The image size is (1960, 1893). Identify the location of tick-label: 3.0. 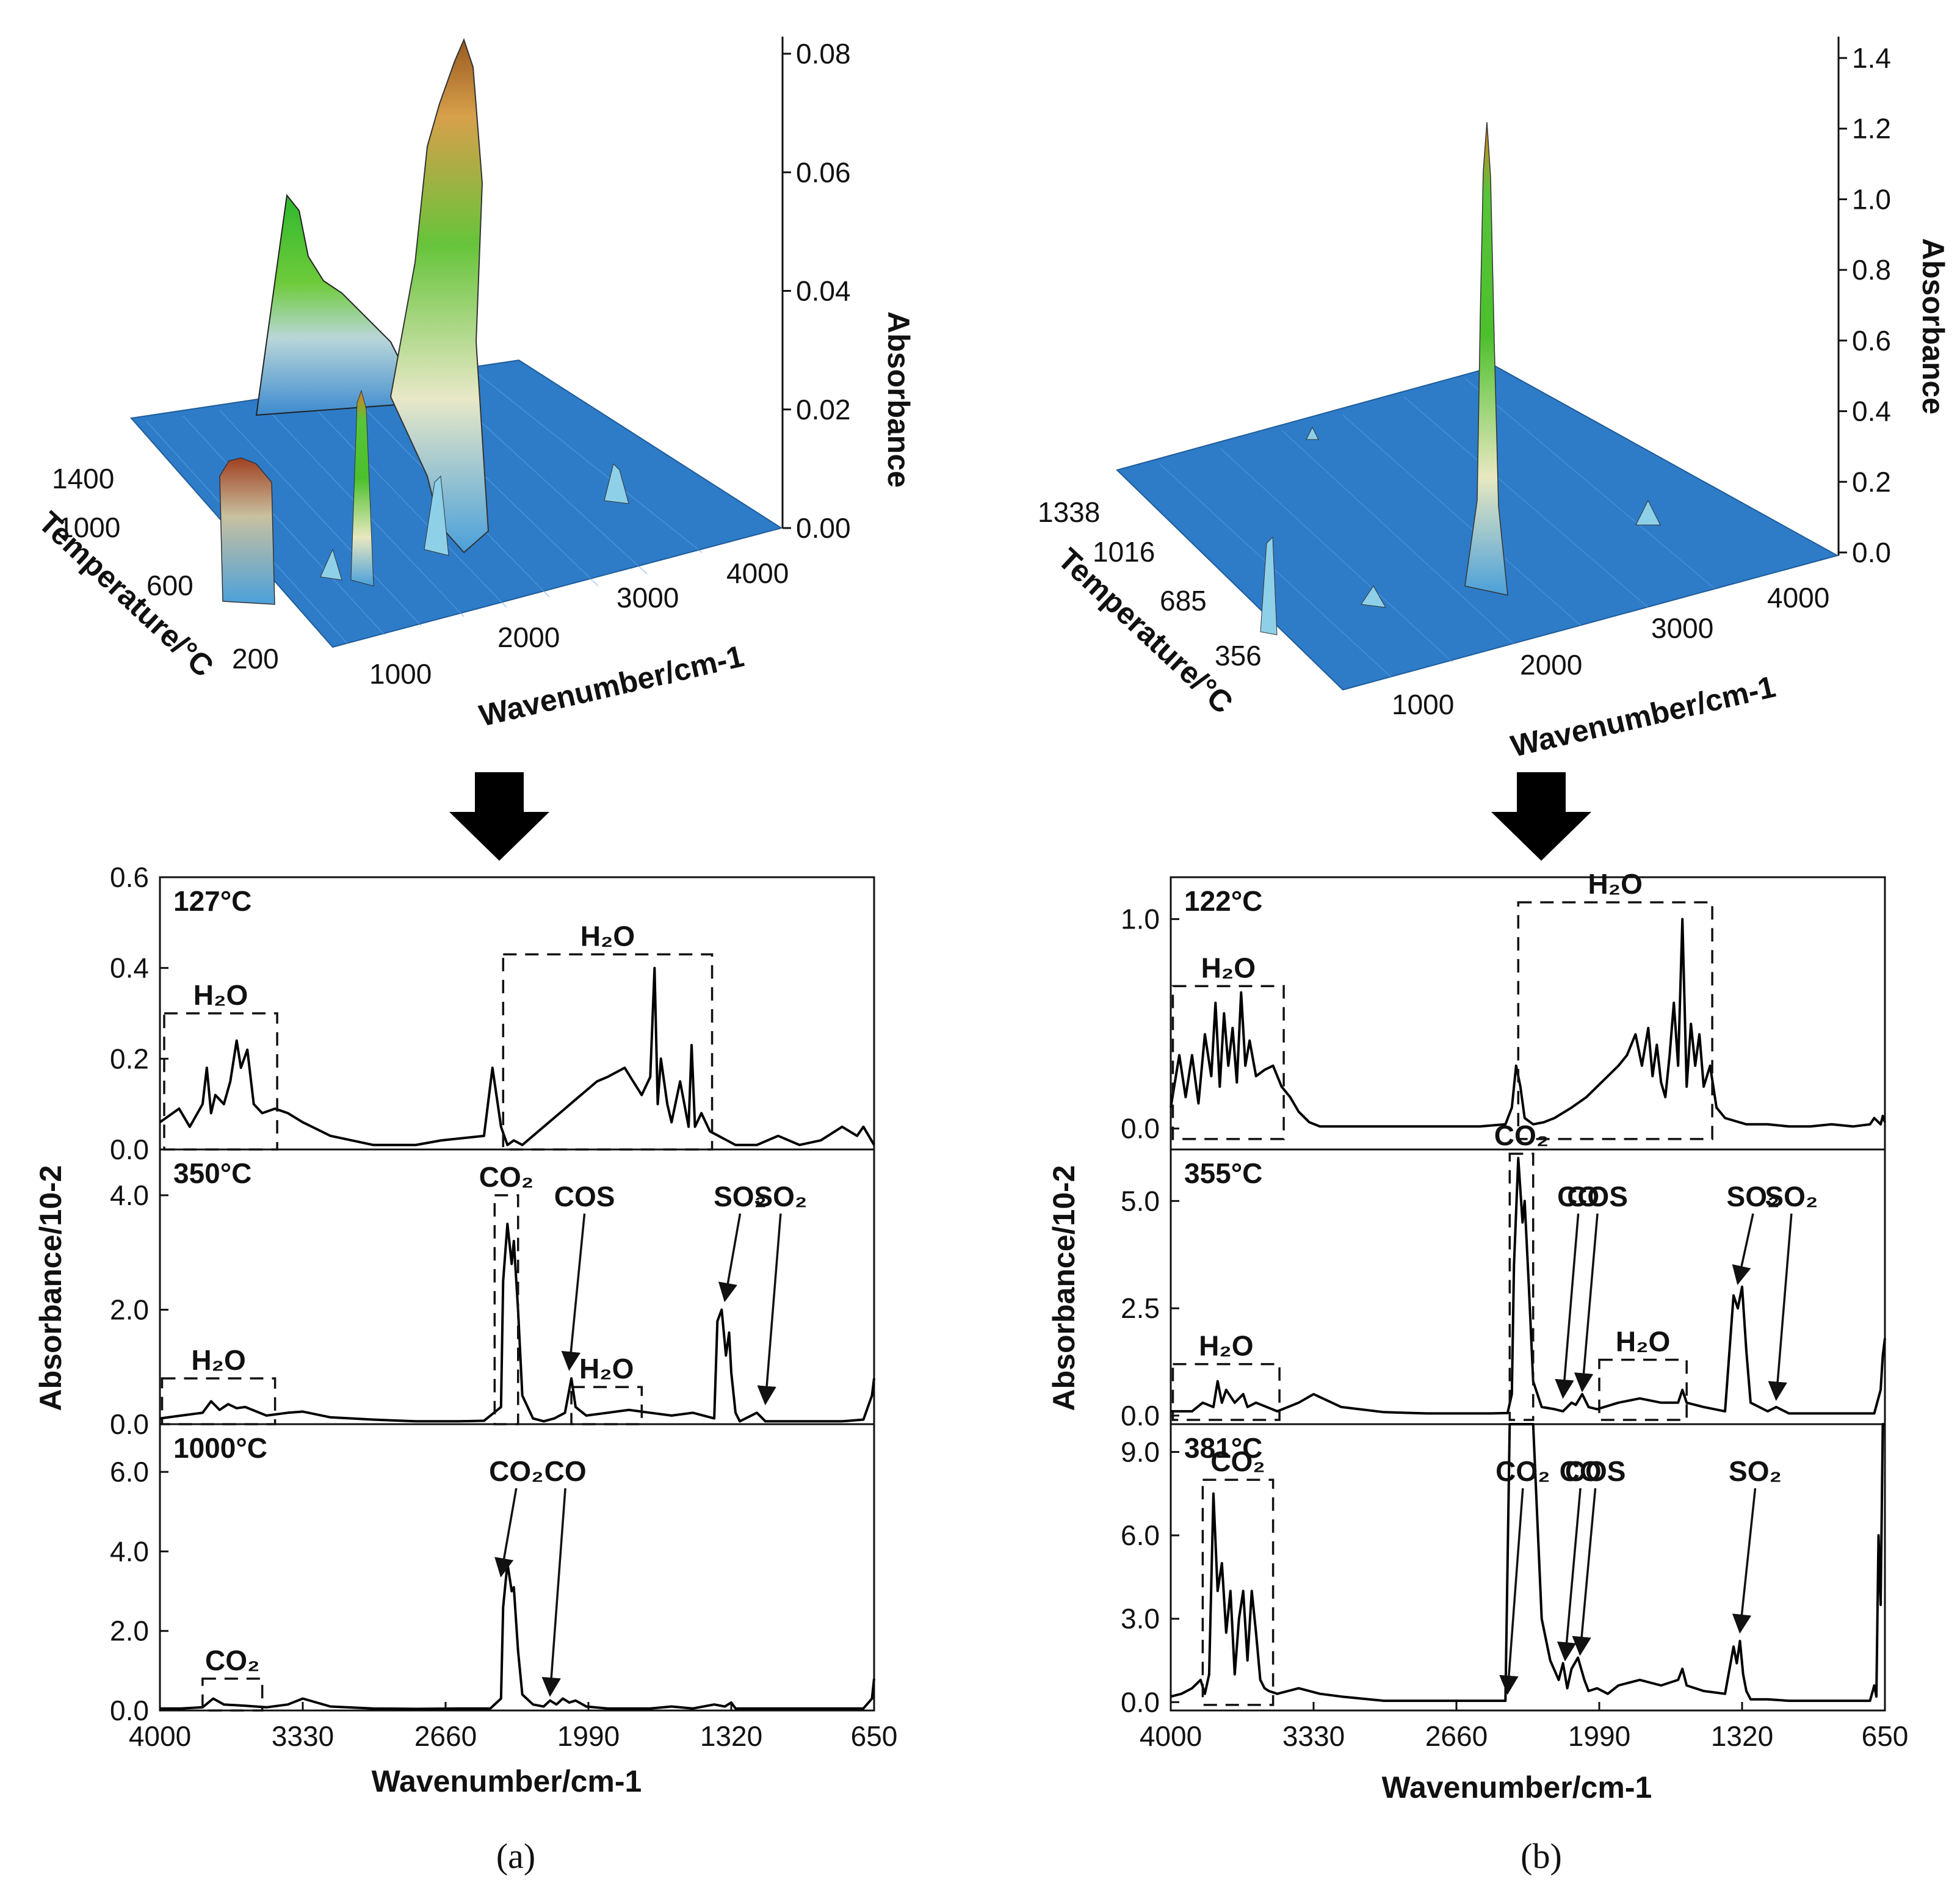
(1141, 1619).